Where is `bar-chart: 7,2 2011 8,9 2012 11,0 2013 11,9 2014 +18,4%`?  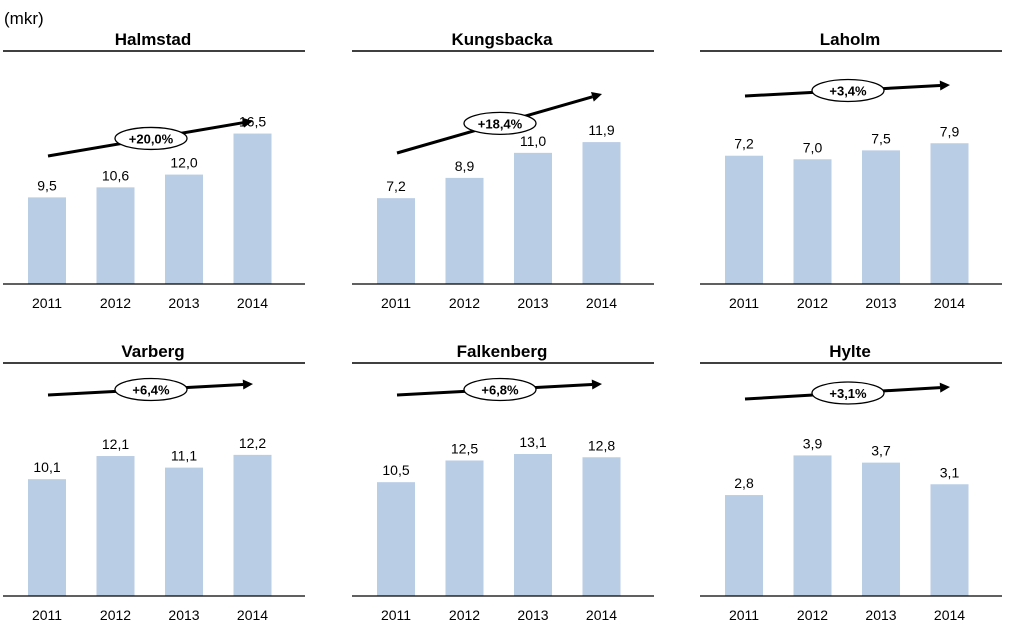 bar-chart: 7,2 2011 8,9 2012 11,0 2013 11,9 2014 +18,4% is located at coordinates (503, 180).